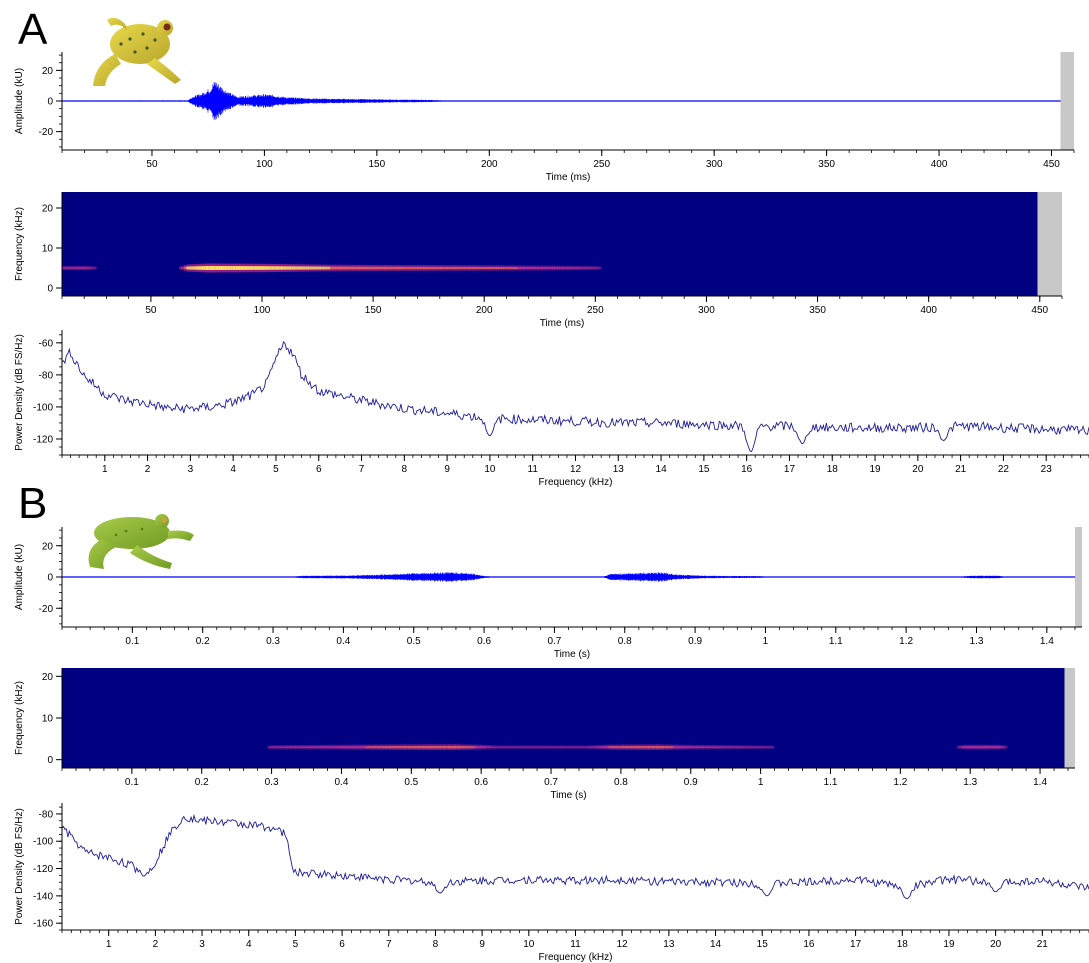 Image resolution: width=1089 pixels, height=963 pixels. What do you see at coordinates (489, 164) in the screenshot?
I see `x-tick-label: 200` at bounding box center [489, 164].